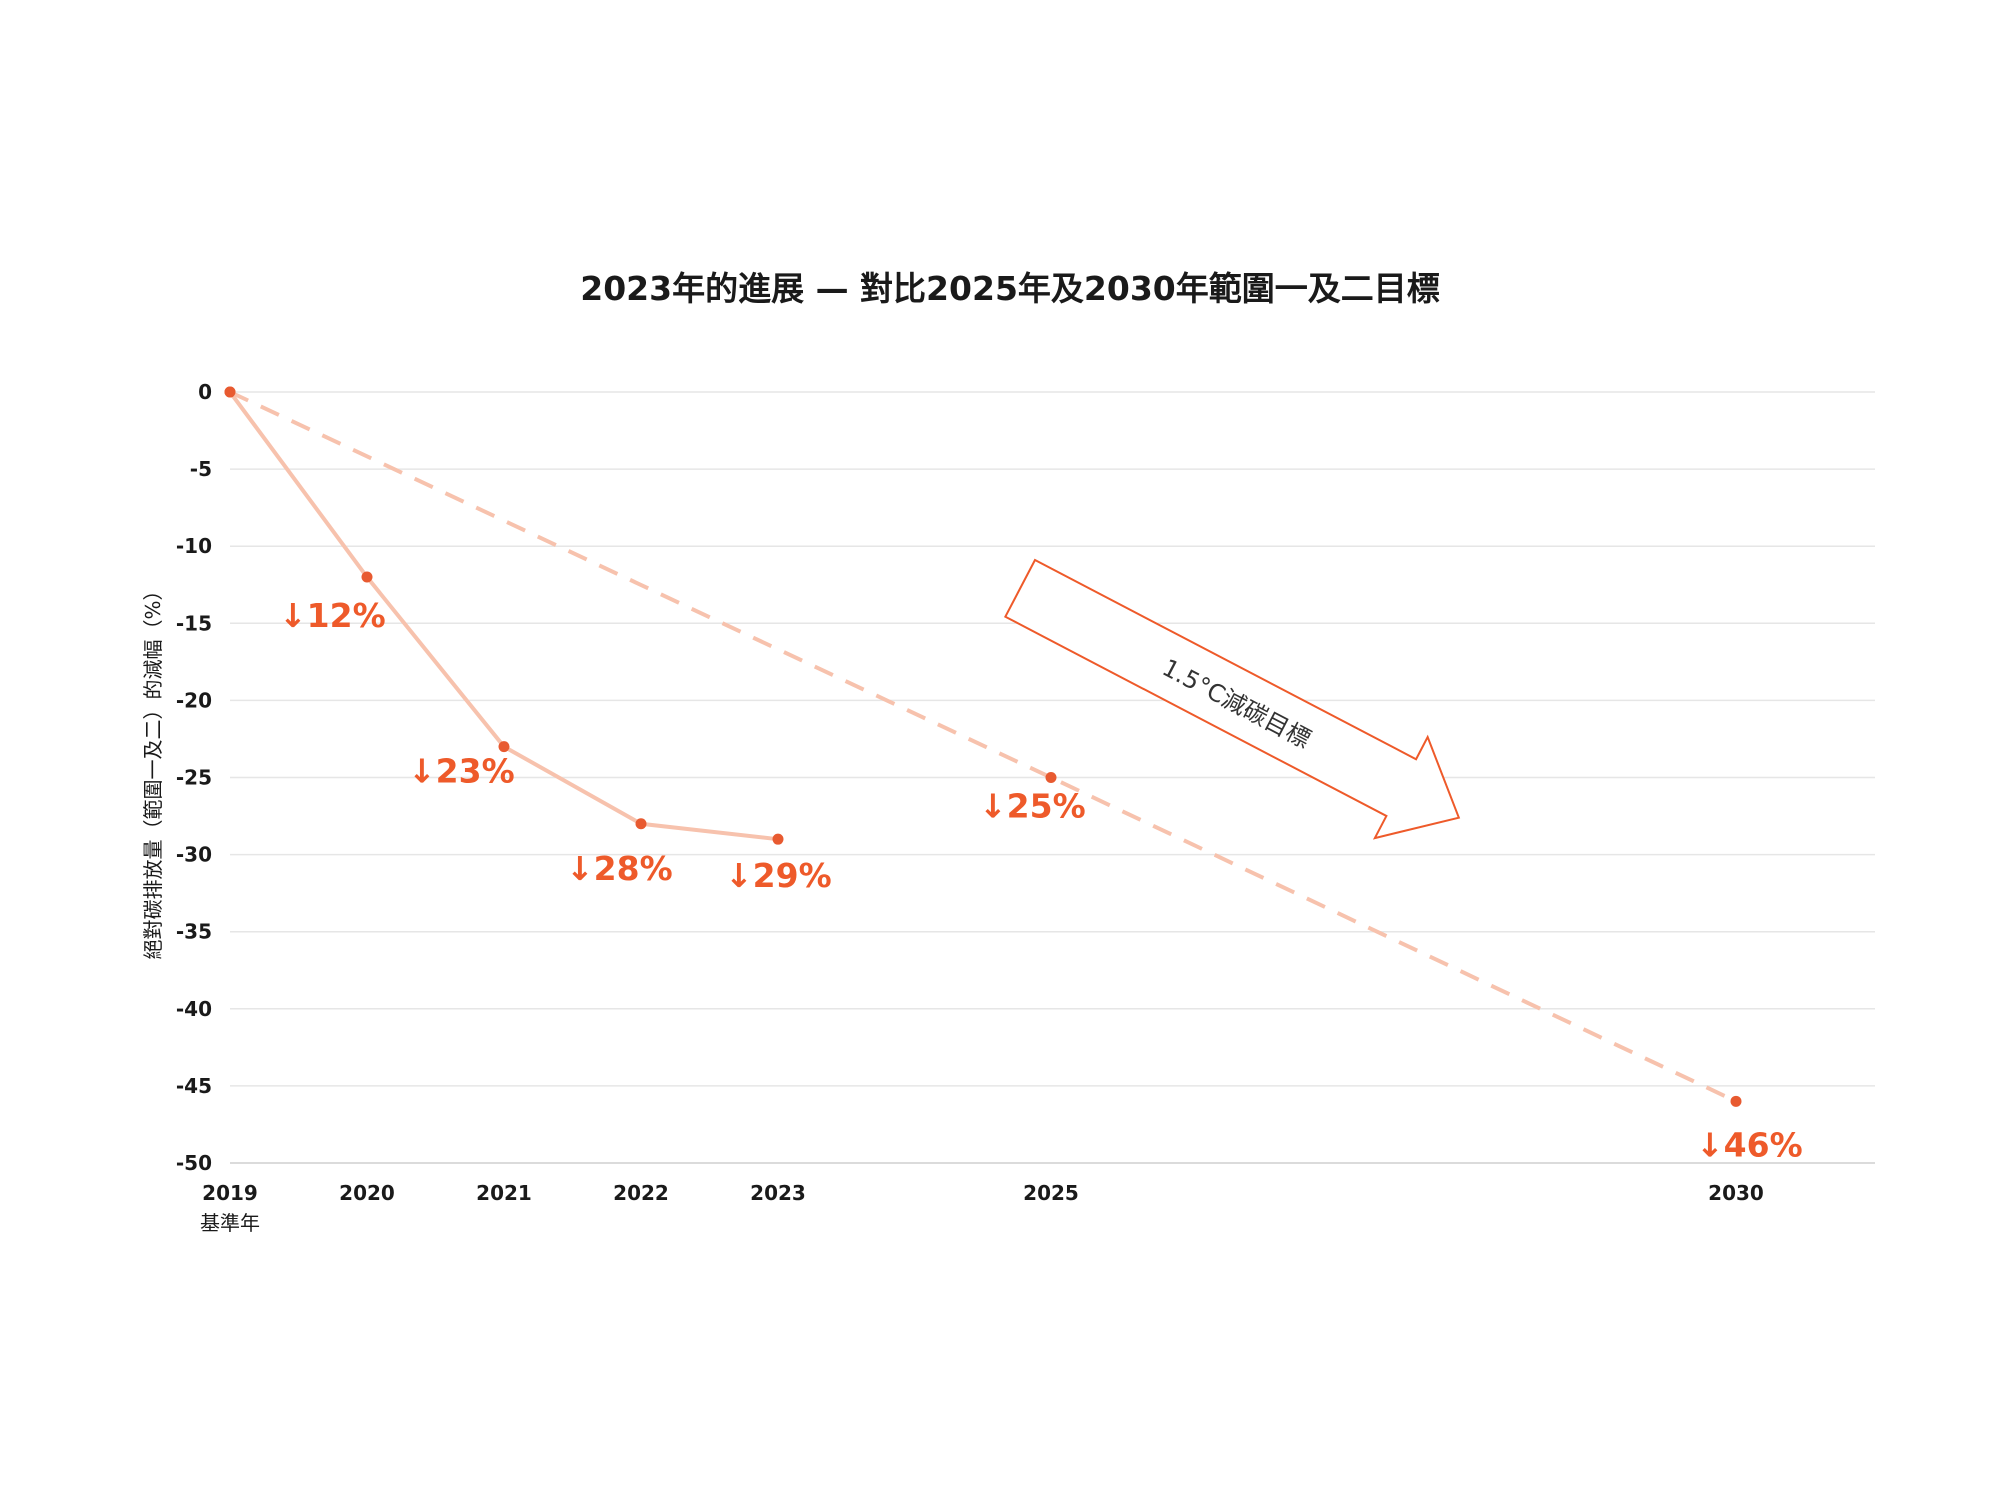 This screenshot has width=2000, height=1500. Describe the element at coordinates (1736, 1193) in the screenshot. I see `x-tick-label: 2030` at that location.